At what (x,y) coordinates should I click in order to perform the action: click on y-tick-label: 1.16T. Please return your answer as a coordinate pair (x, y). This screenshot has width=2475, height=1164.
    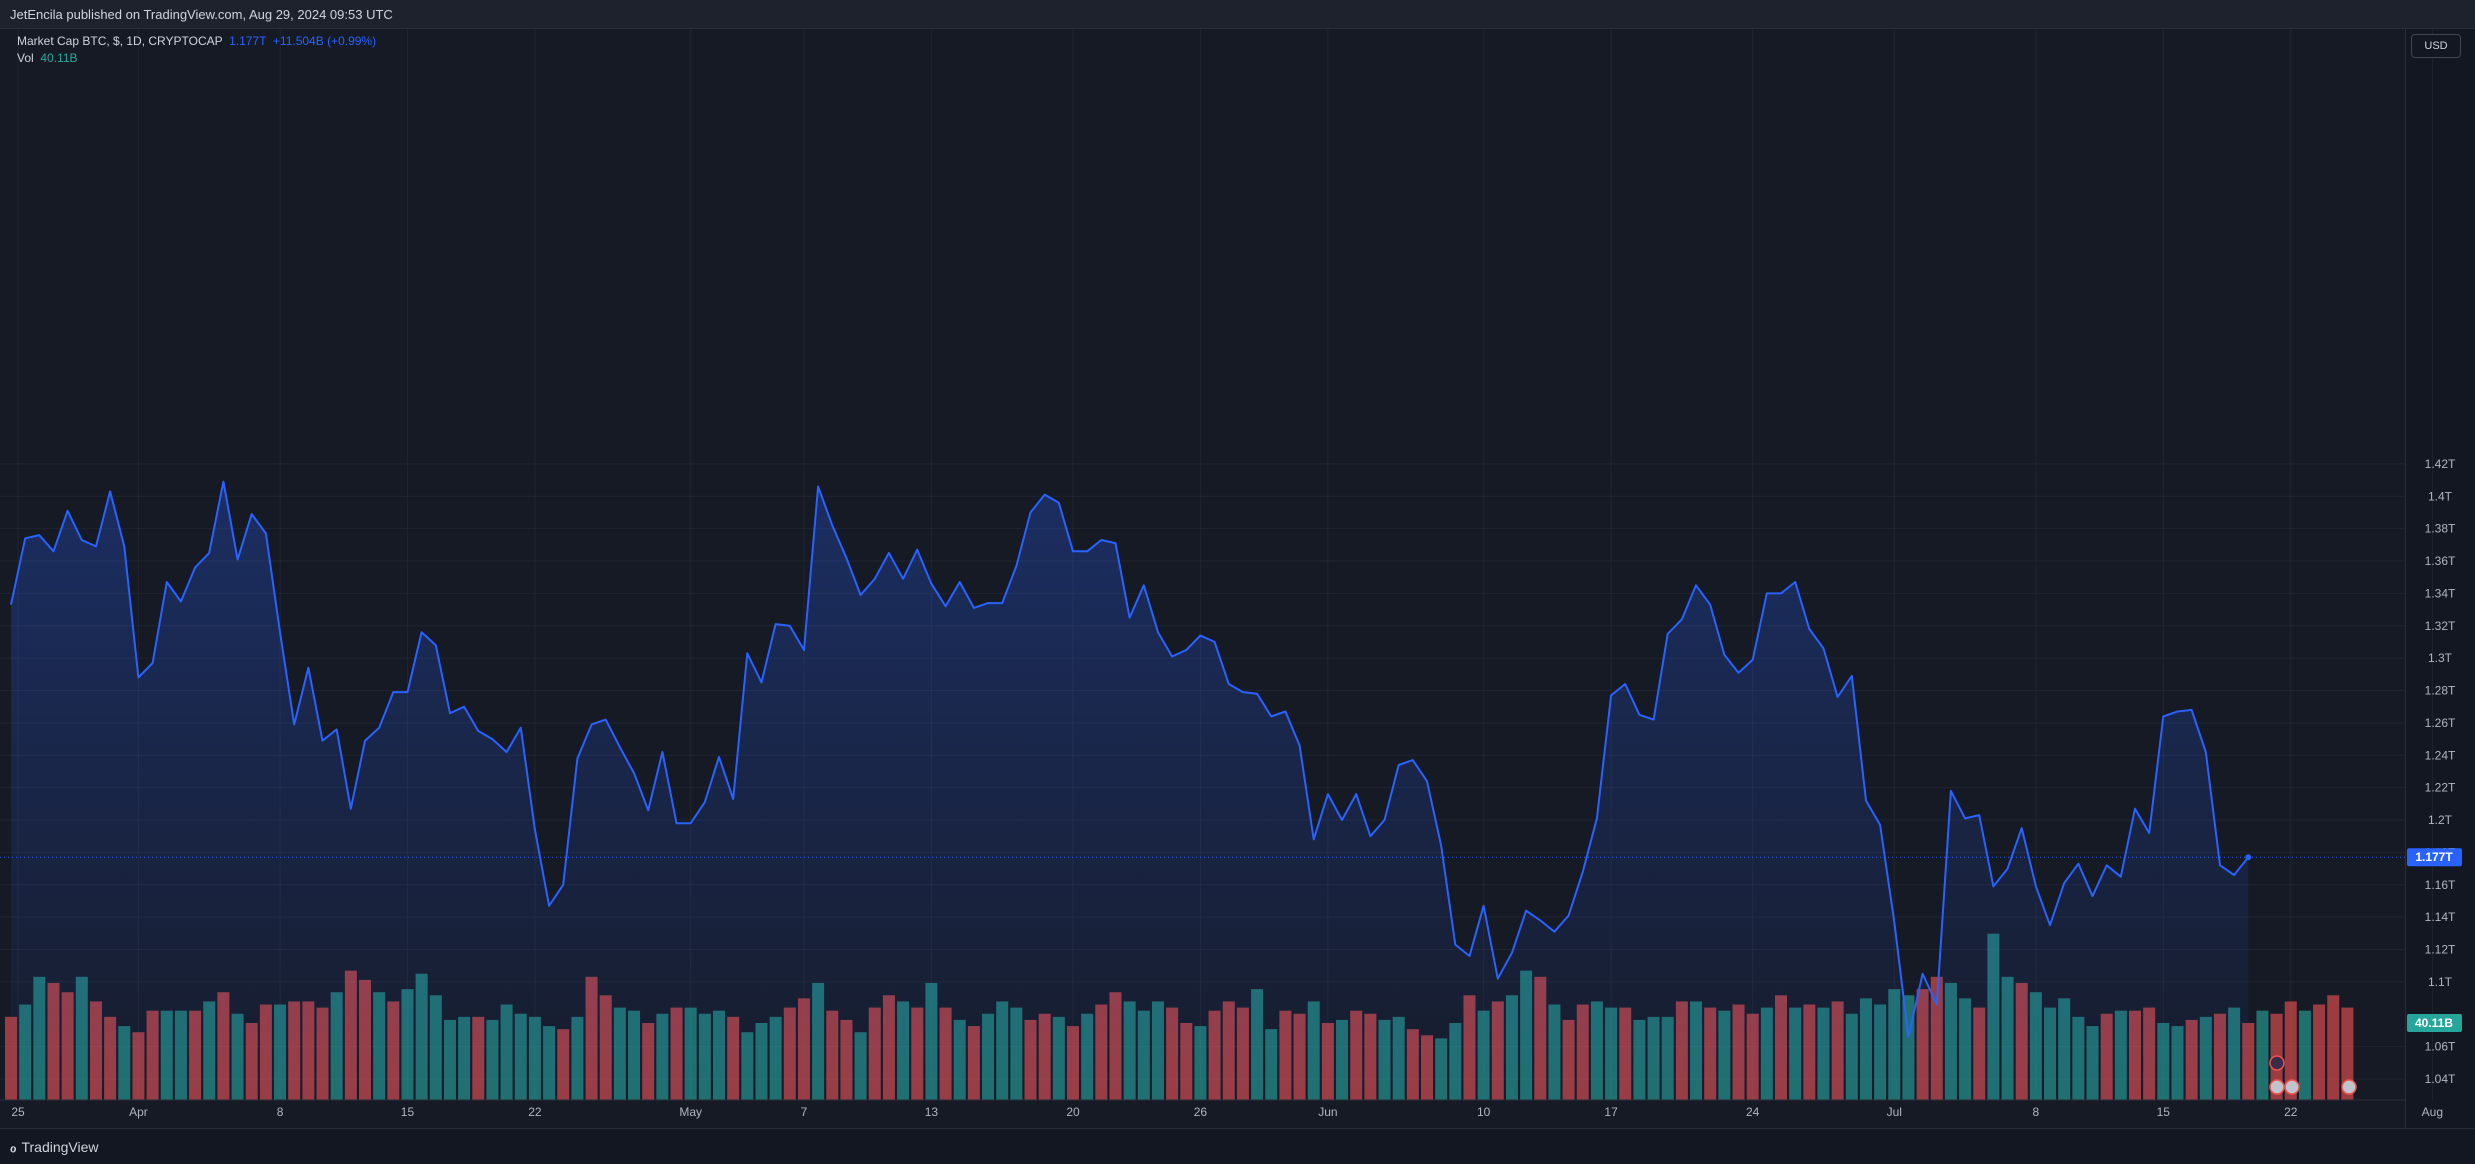
    Looking at the image, I should click on (2440, 885).